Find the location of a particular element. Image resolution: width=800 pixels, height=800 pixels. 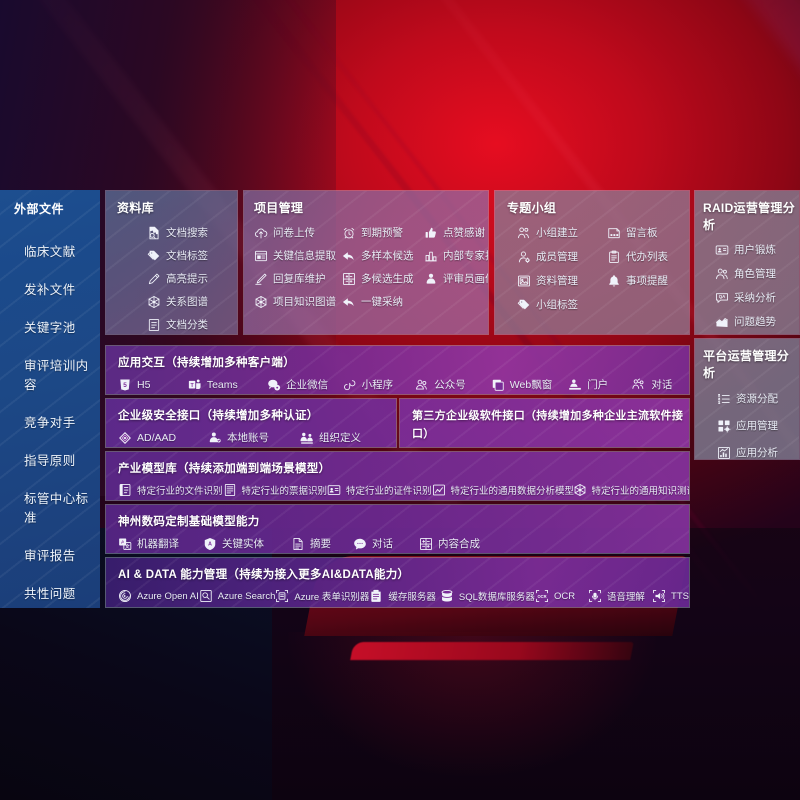

project-item-one-click-adopt: 一键采纳 is located at coordinates (383, 301).